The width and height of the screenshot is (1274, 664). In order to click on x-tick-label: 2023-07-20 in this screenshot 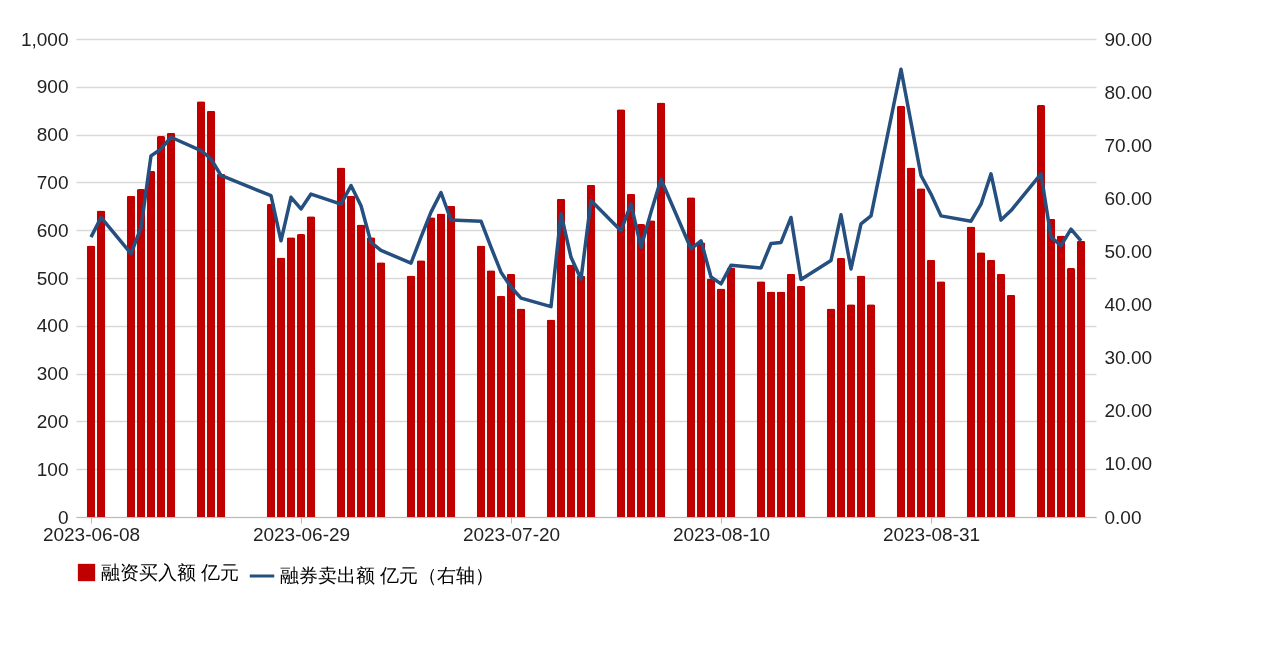, I will do `click(511, 534)`.